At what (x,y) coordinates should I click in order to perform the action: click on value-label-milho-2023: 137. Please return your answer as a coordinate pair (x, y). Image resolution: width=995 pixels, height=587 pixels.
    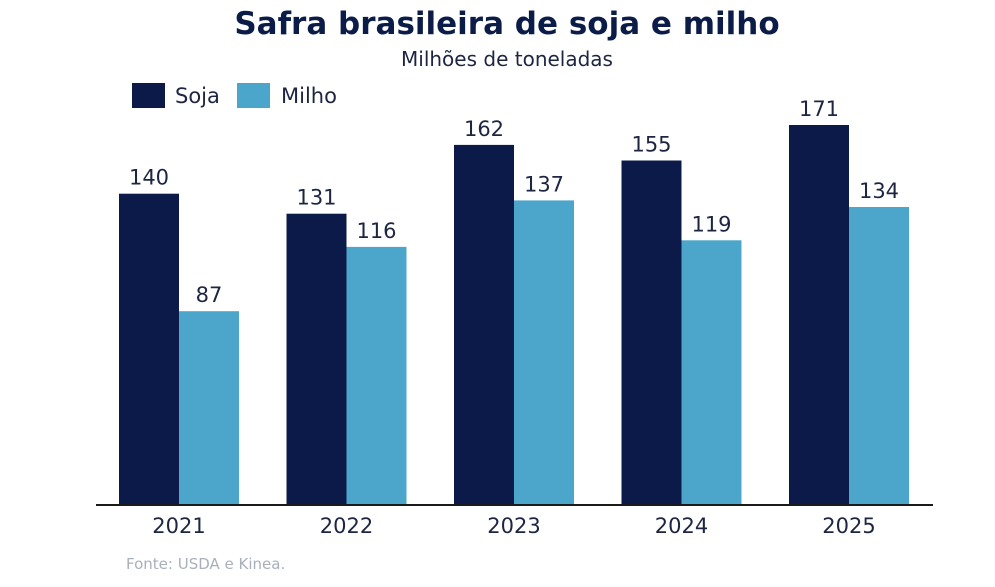
    Looking at the image, I should click on (544, 184).